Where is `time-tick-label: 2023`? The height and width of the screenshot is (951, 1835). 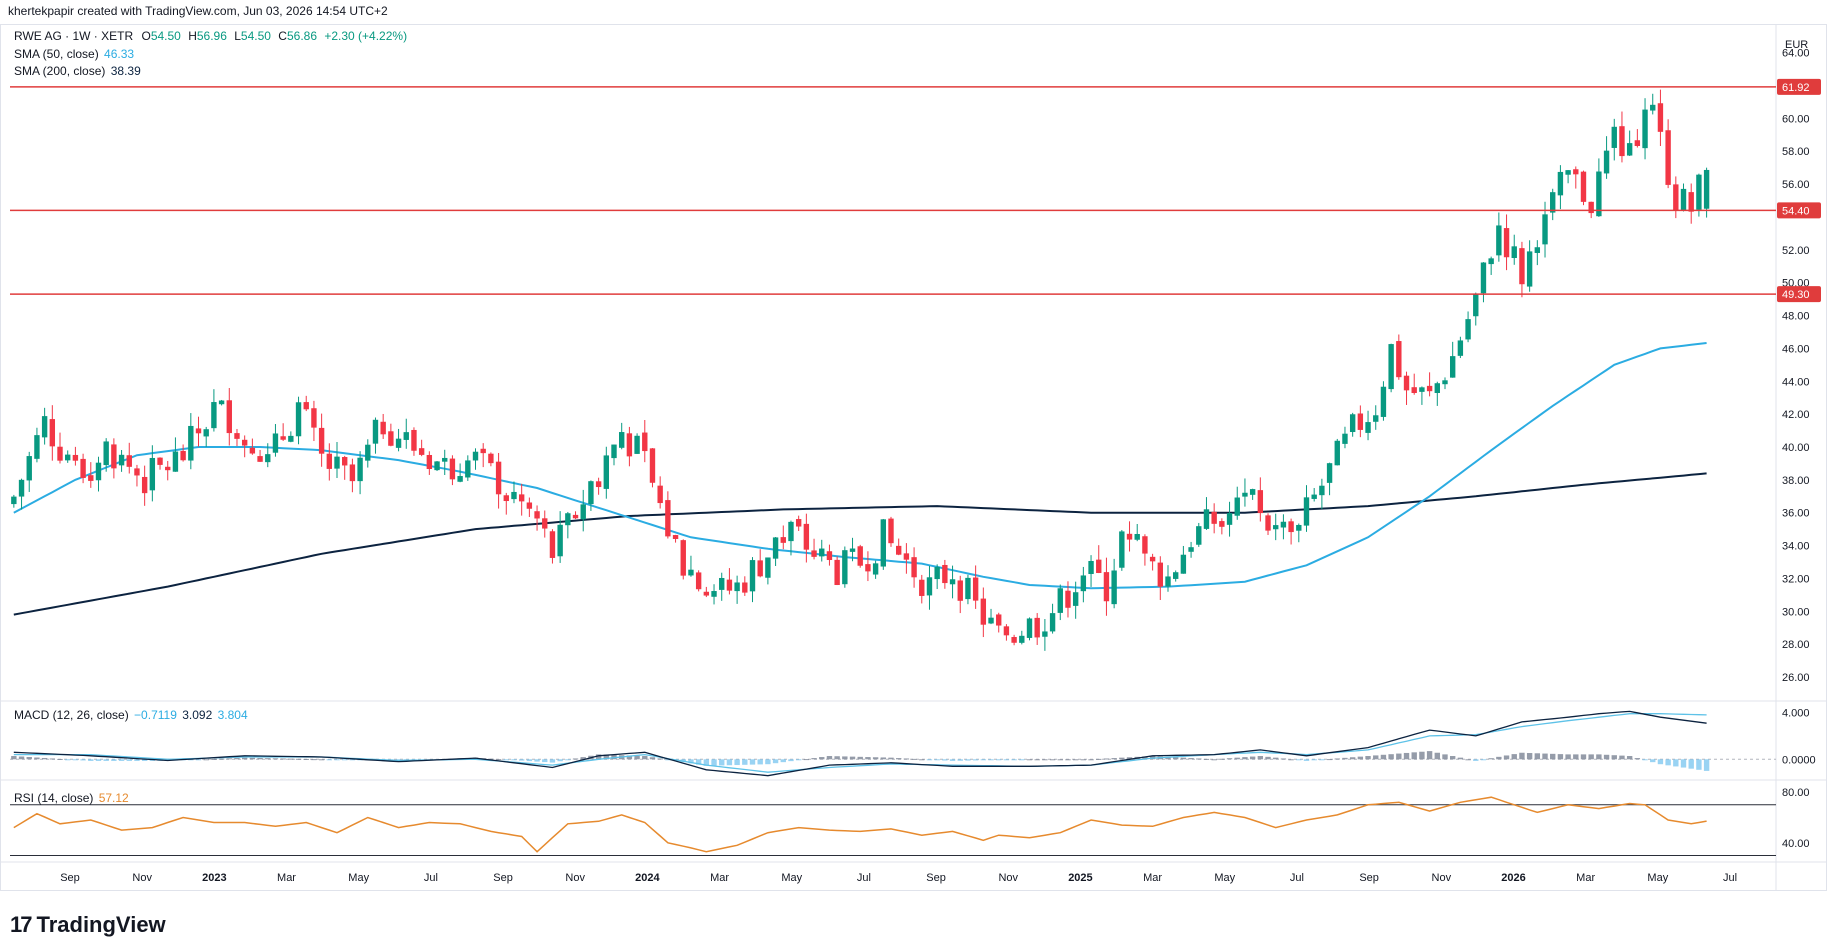 time-tick-label: 2023 is located at coordinates (214, 878).